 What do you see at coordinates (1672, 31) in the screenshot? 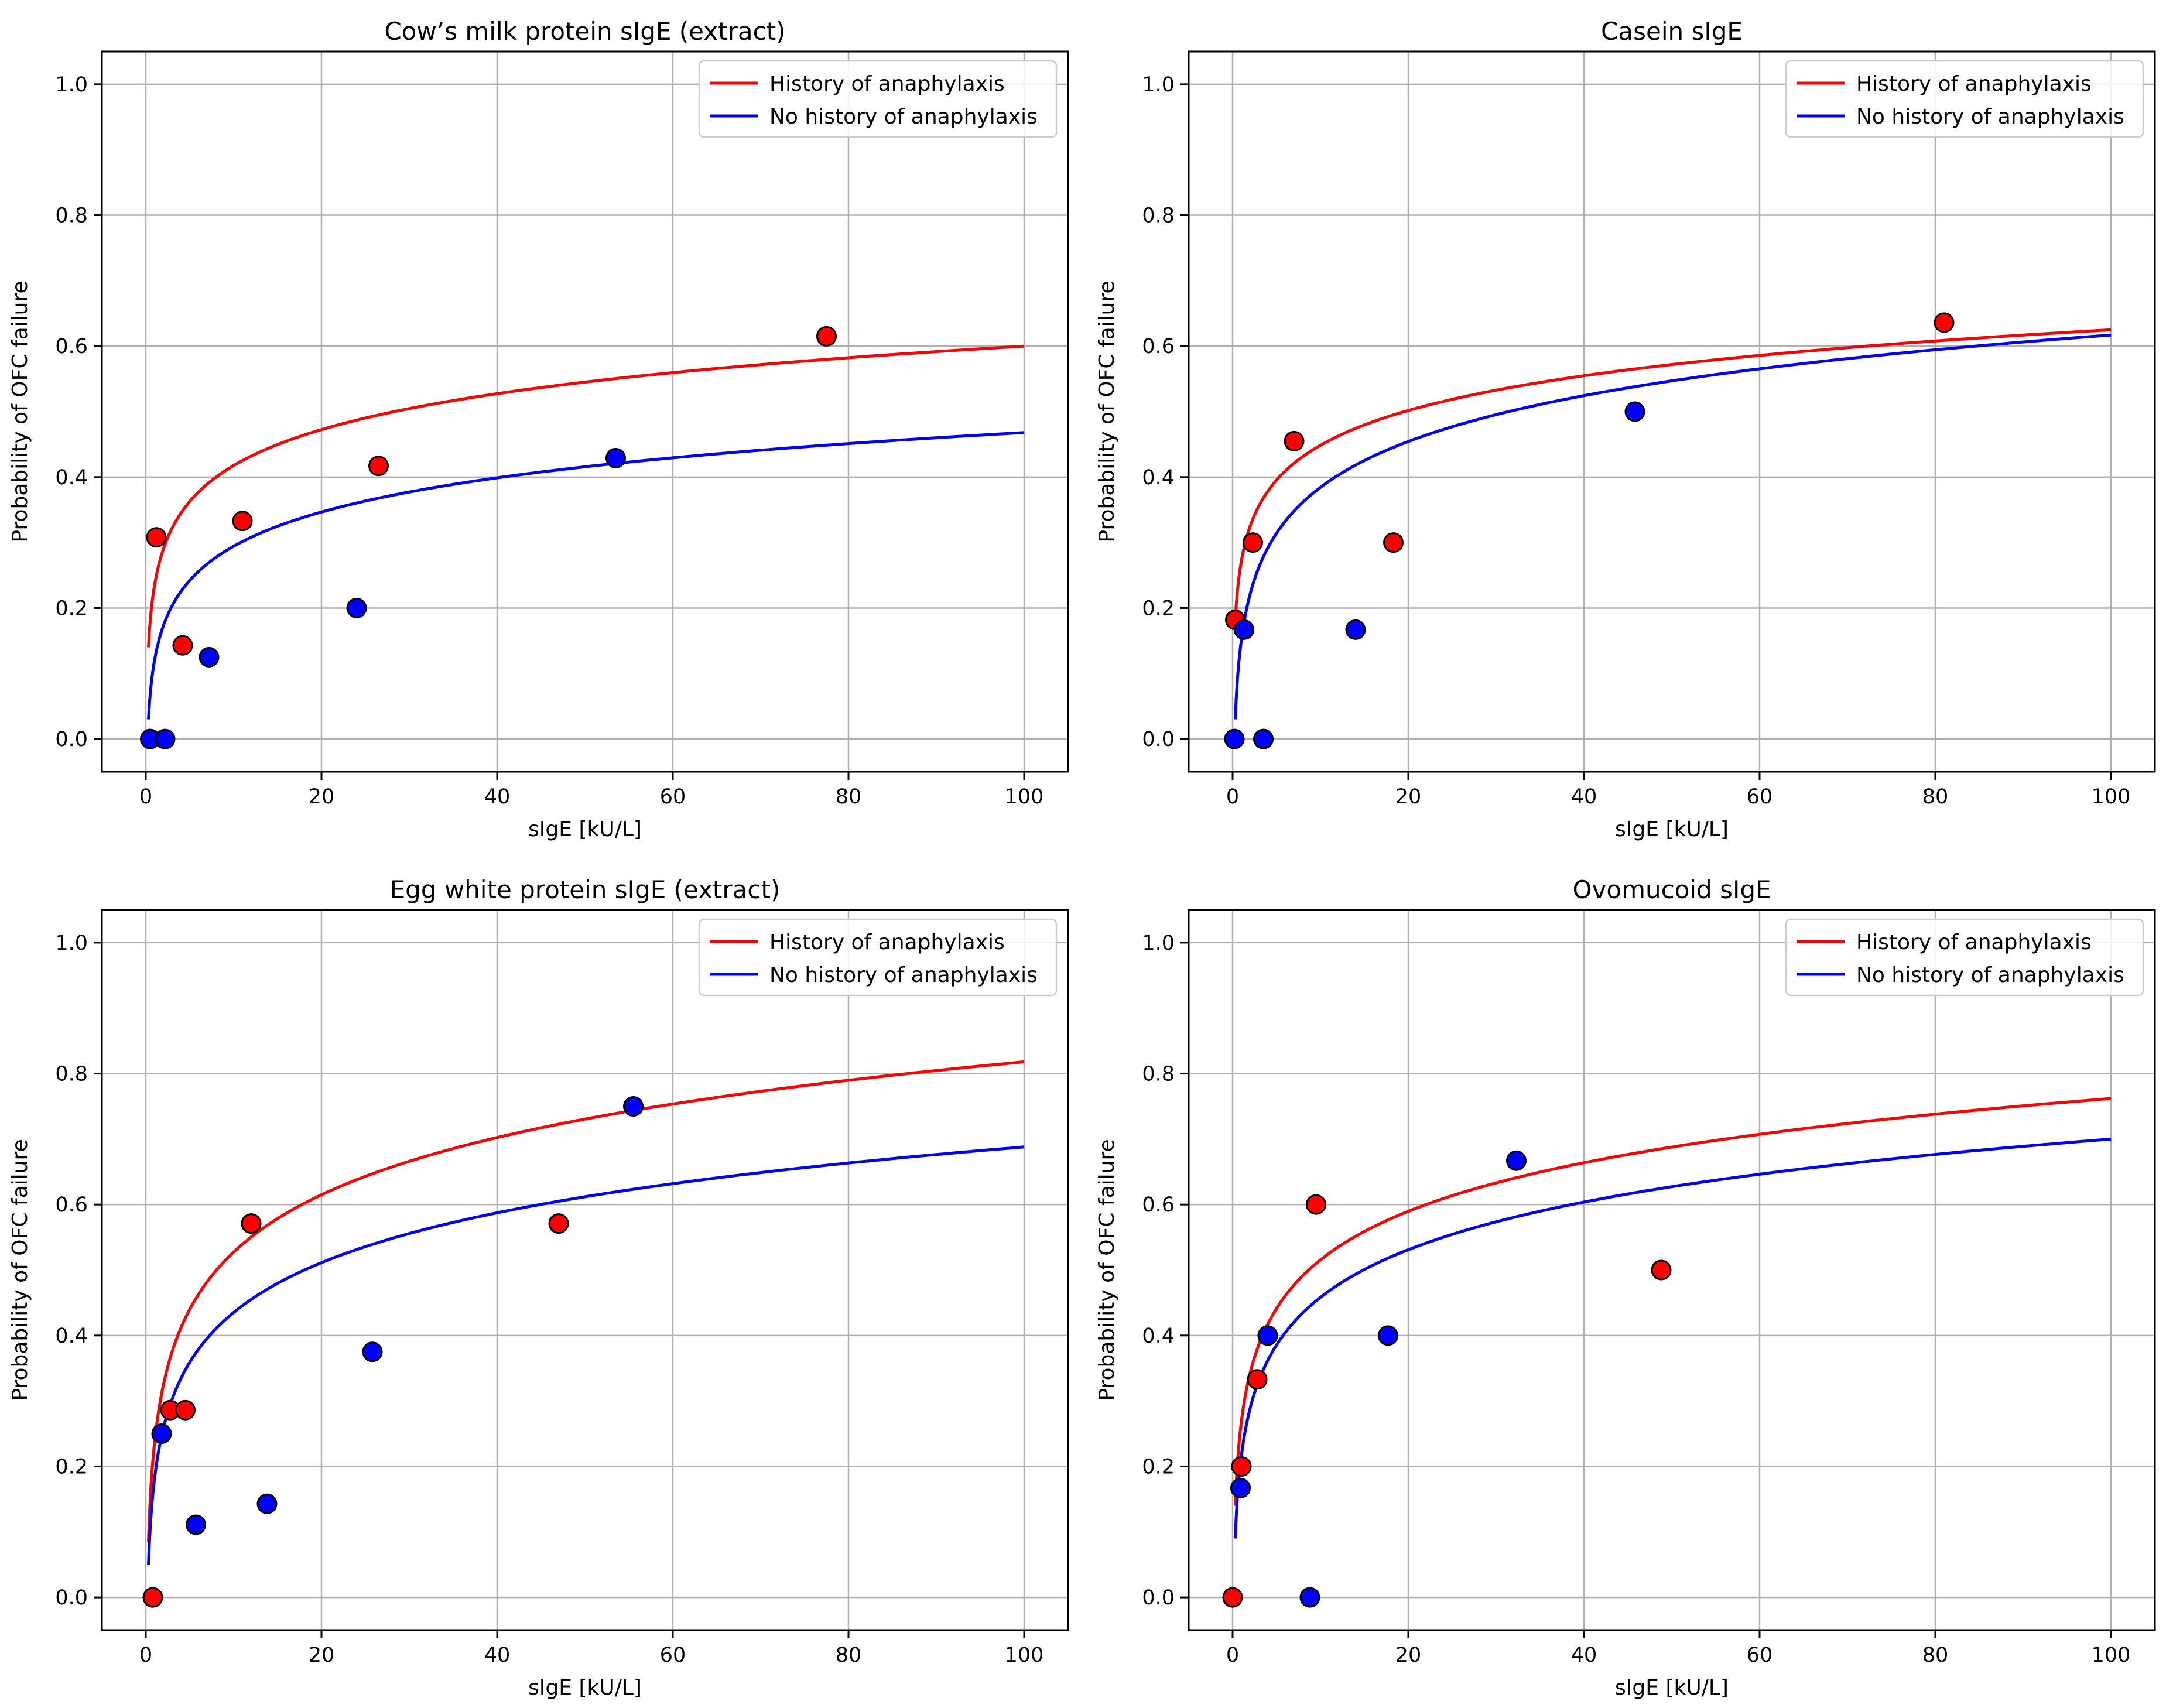
I see `chart-title: Casein sIgE` at bounding box center [1672, 31].